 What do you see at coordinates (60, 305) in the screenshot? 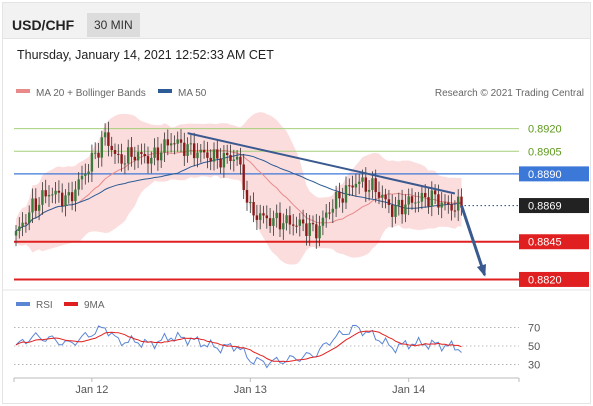
I see `rsi-legend: RSI 9MA` at bounding box center [60, 305].